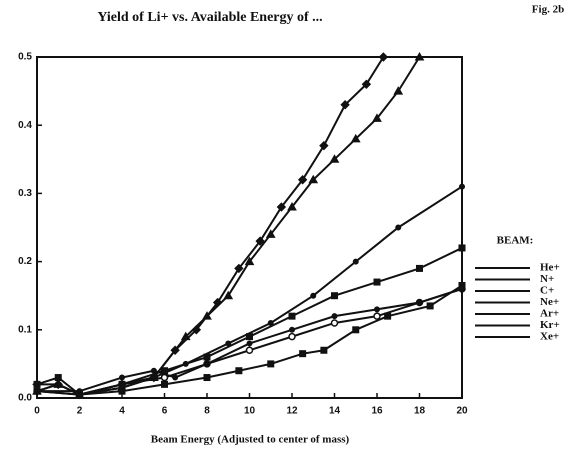  I want to click on x-tick-label: 8, so click(207, 411).